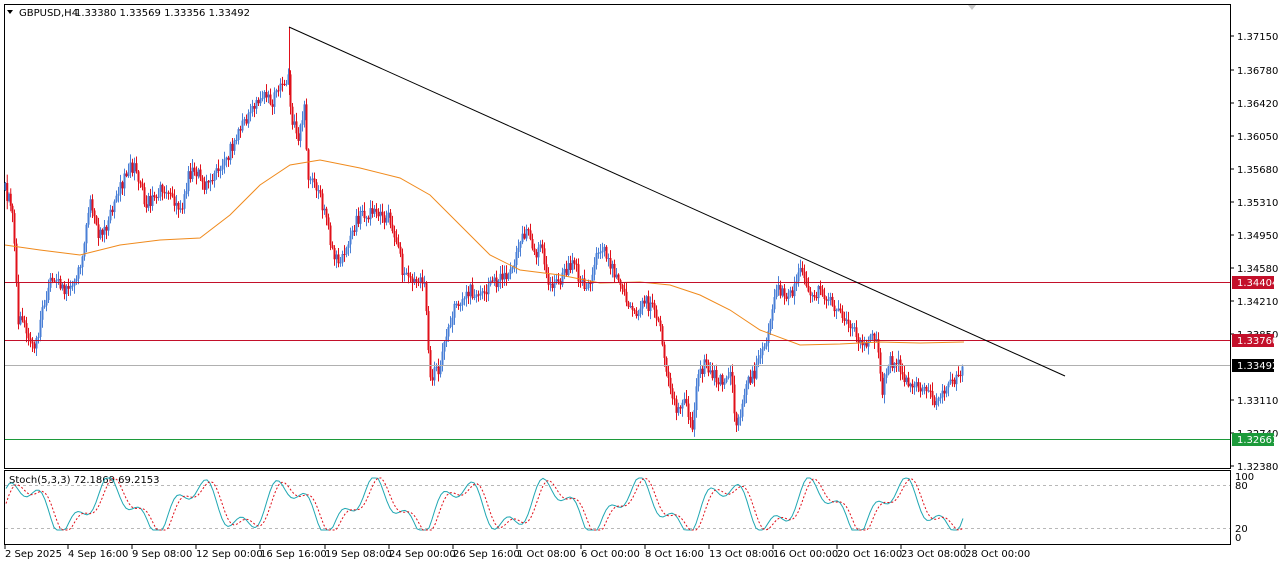  Describe the element at coordinates (1255, 282) in the screenshot. I see `price-marker-resistance-1: 1.34404` at that location.